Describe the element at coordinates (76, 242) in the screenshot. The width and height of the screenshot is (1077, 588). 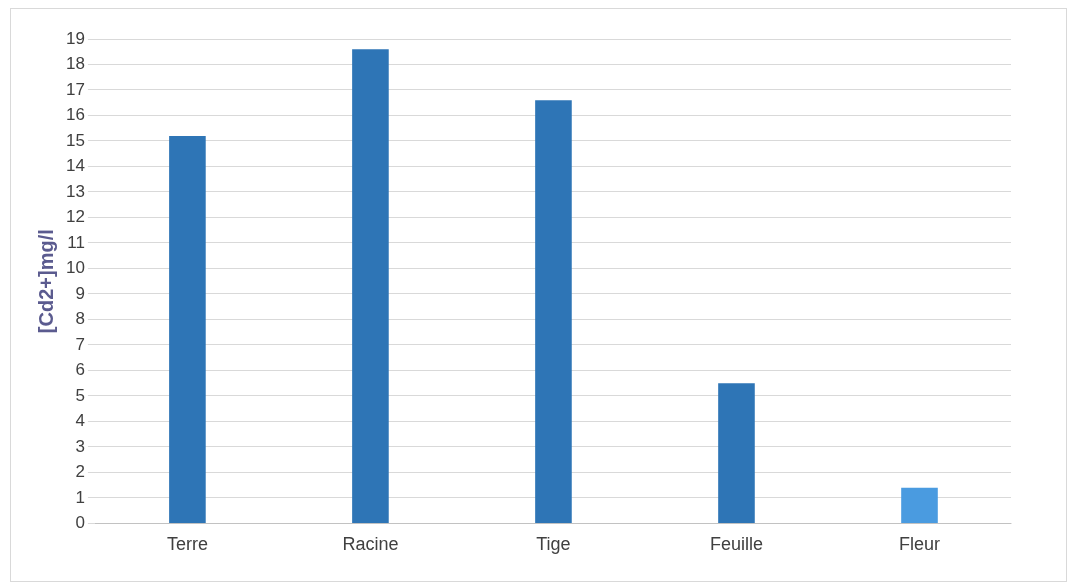
I see `y-tick-label: 11` at that location.